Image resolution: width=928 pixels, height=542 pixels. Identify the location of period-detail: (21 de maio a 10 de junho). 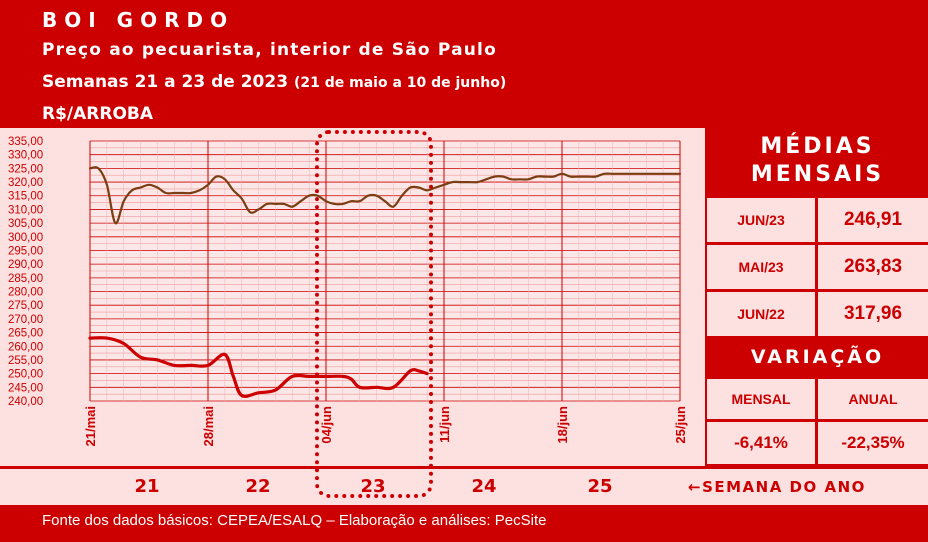
(400, 83).